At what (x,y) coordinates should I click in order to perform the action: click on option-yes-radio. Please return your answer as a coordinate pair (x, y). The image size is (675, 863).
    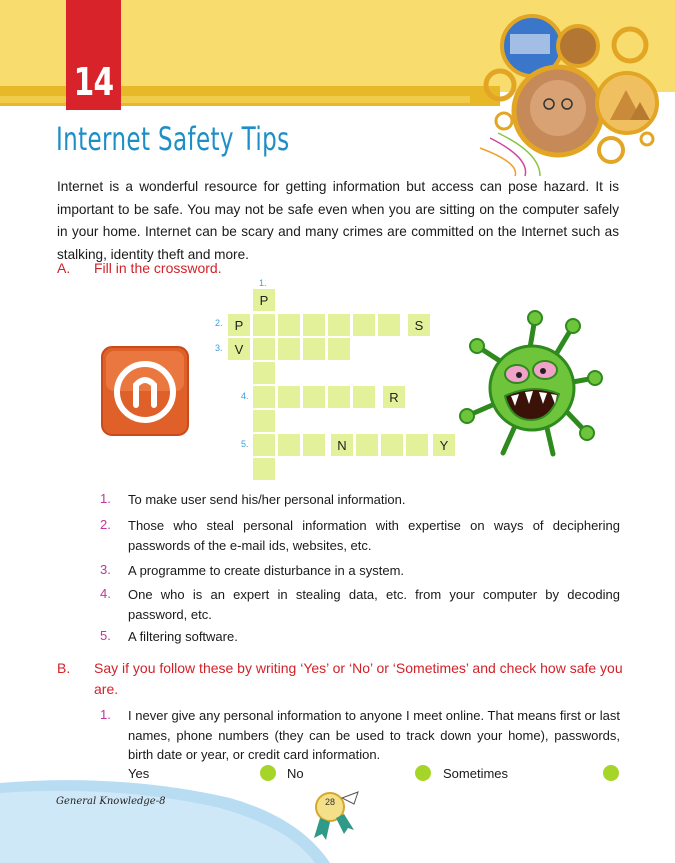
    Looking at the image, I should click on (268, 773).